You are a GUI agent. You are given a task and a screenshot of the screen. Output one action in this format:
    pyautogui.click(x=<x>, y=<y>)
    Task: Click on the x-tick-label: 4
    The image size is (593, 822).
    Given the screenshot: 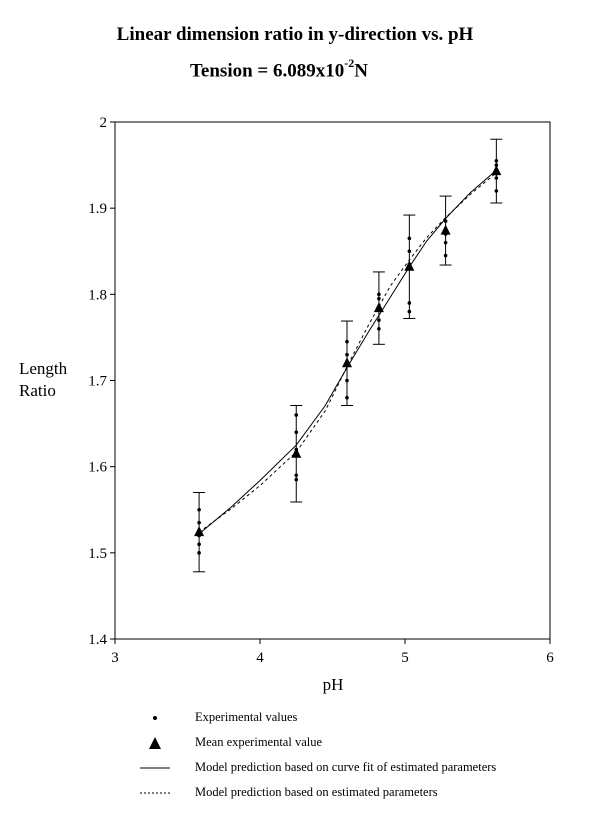 What is the action you would take?
    pyautogui.click(x=260, y=658)
    